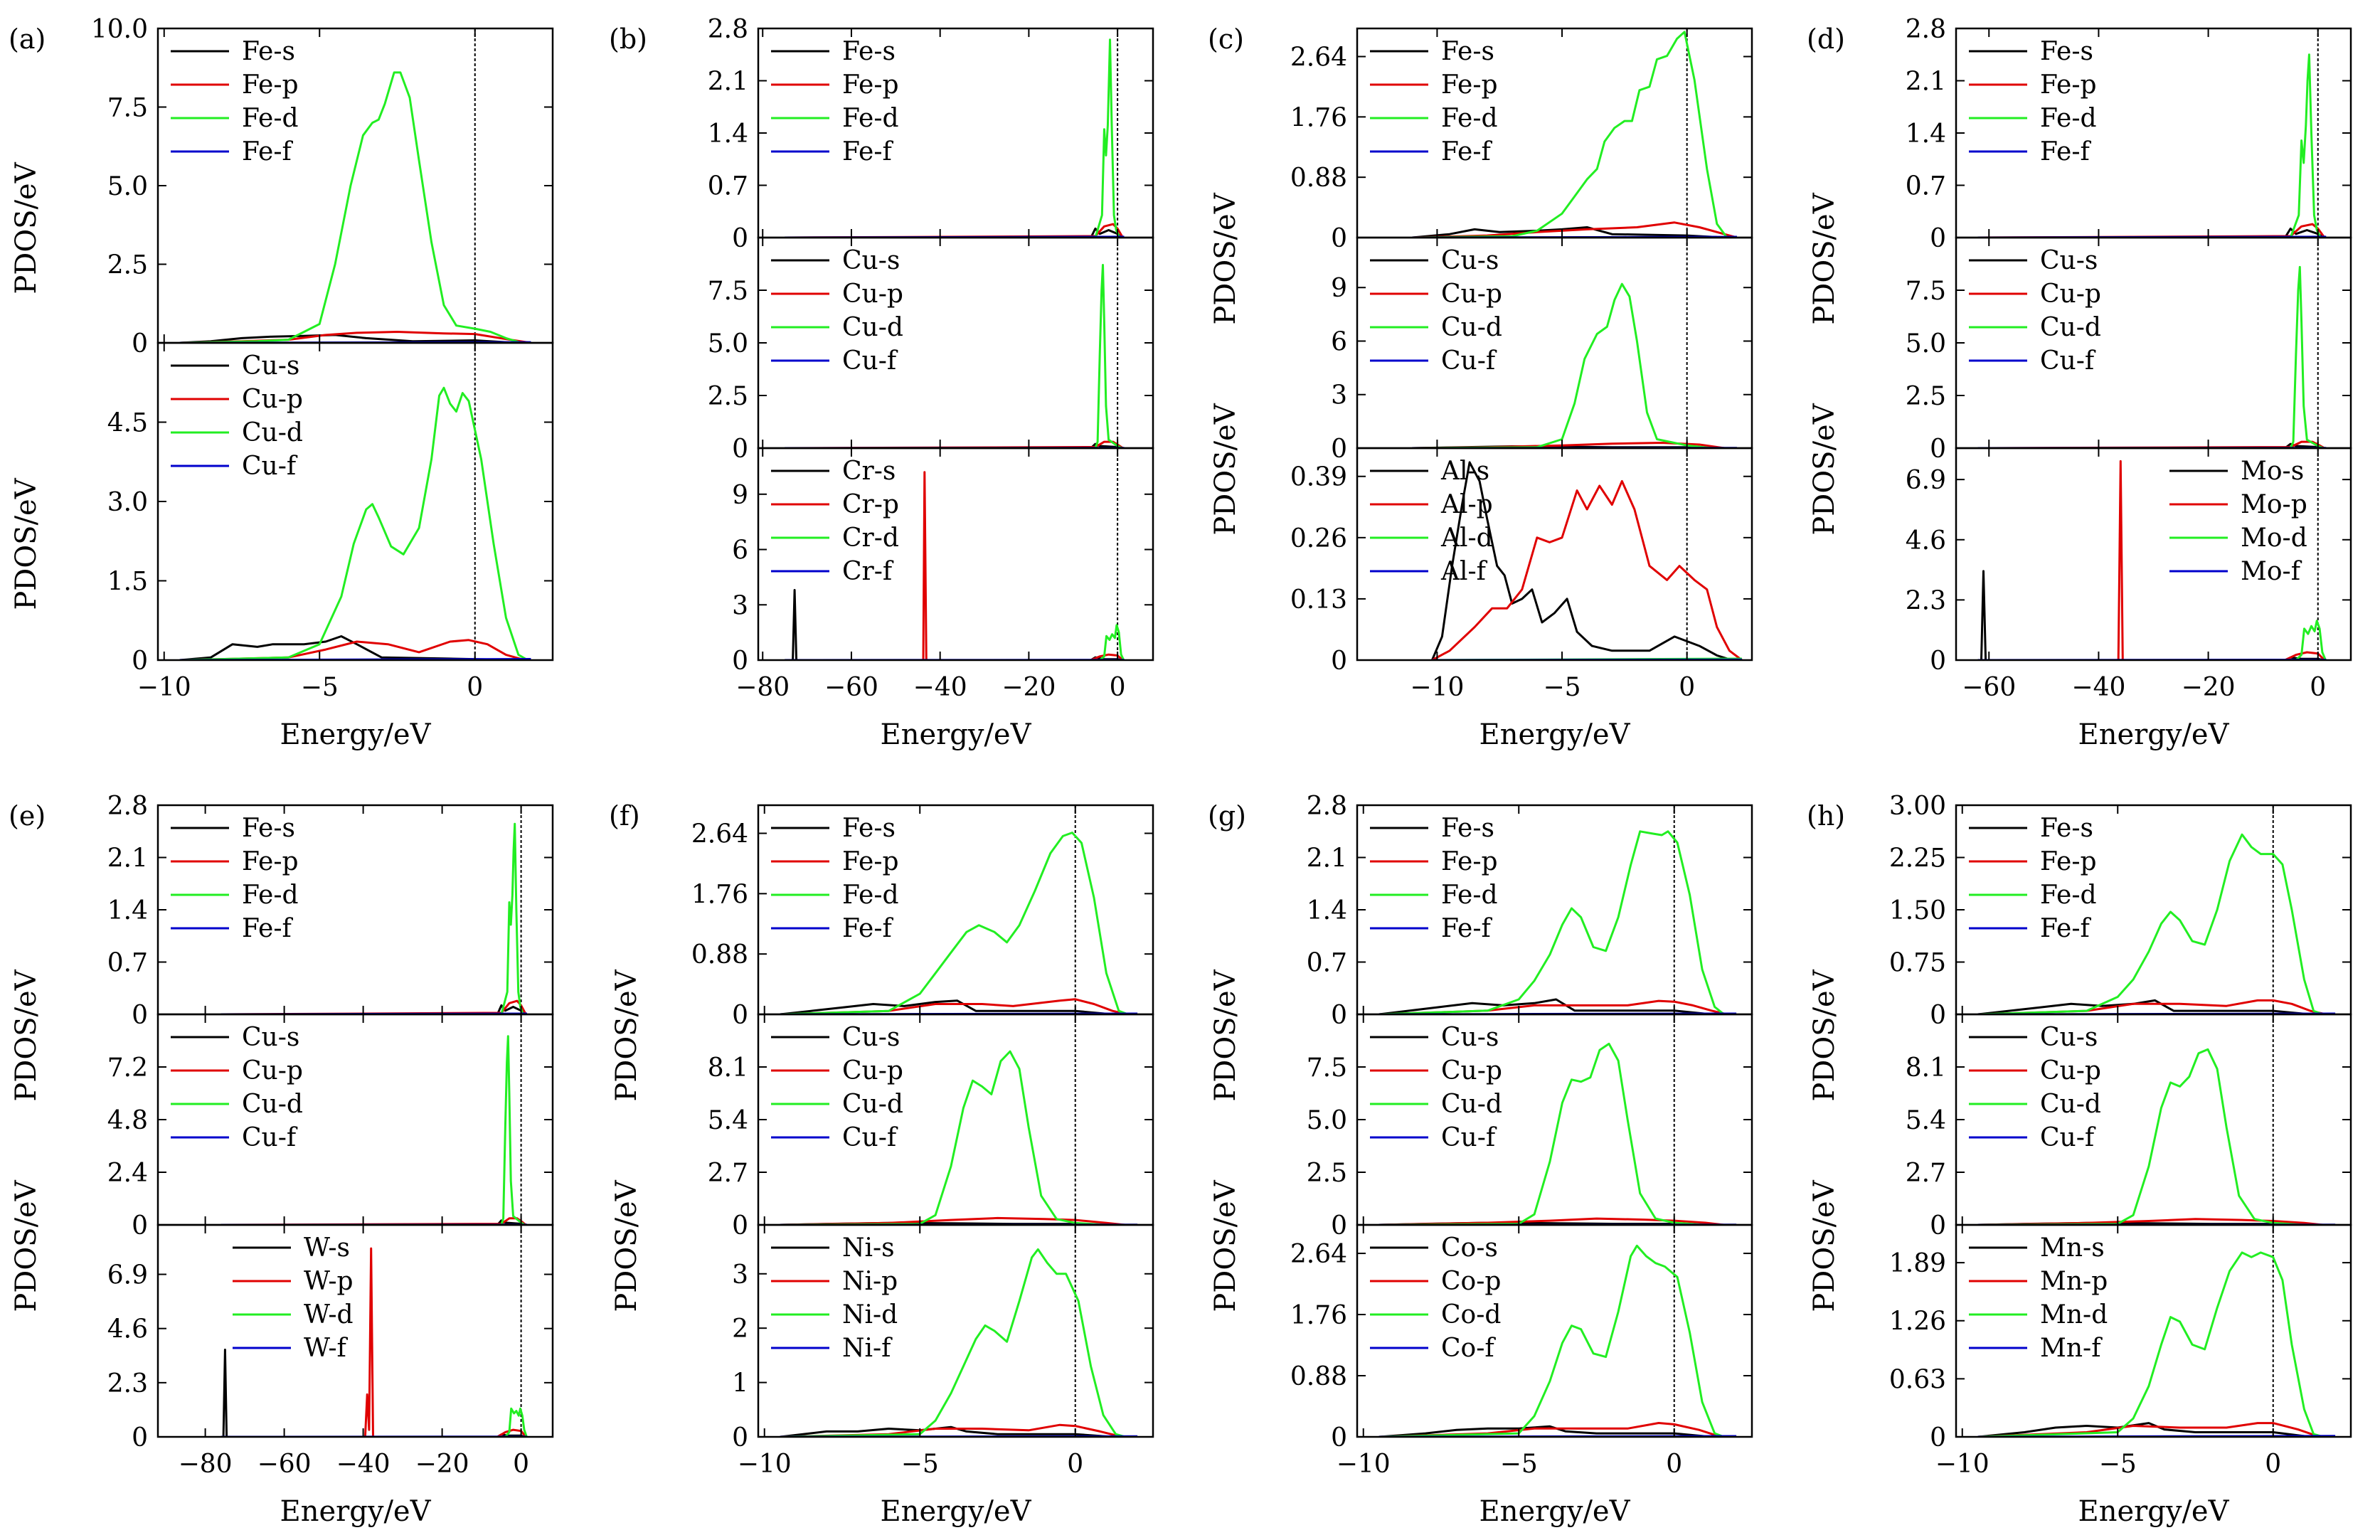 Image resolution: width=2380 pixels, height=1540 pixels. Describe the element at coordinates (1562, 365) in the screenshot. I see `series-line-cu-d` at that location.